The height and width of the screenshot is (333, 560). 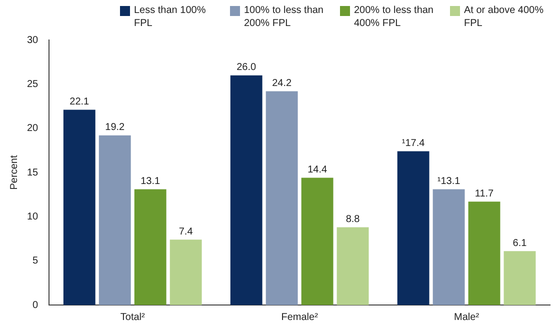 What do you see at coordinates (246, 68) in the screenshot?
I see `data-label: 26.0` at bounding box center [246, 68].